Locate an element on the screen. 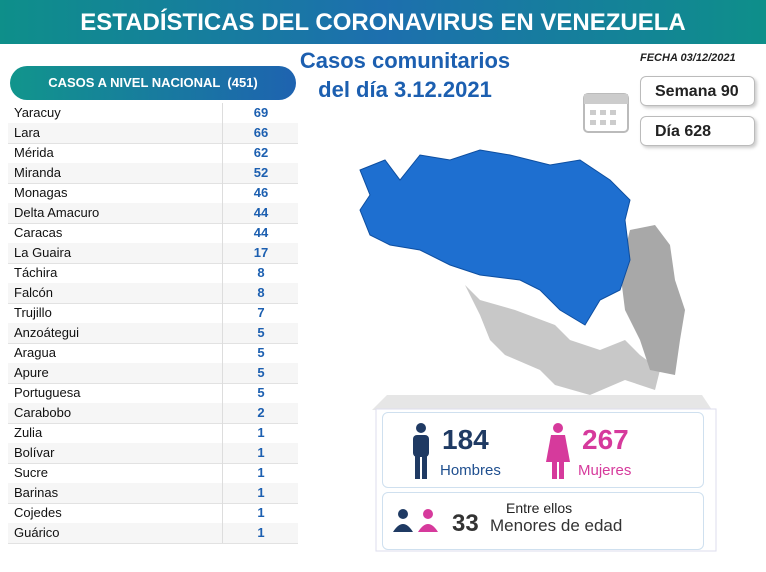  cases: 2 is located at coordinates (260, 413).